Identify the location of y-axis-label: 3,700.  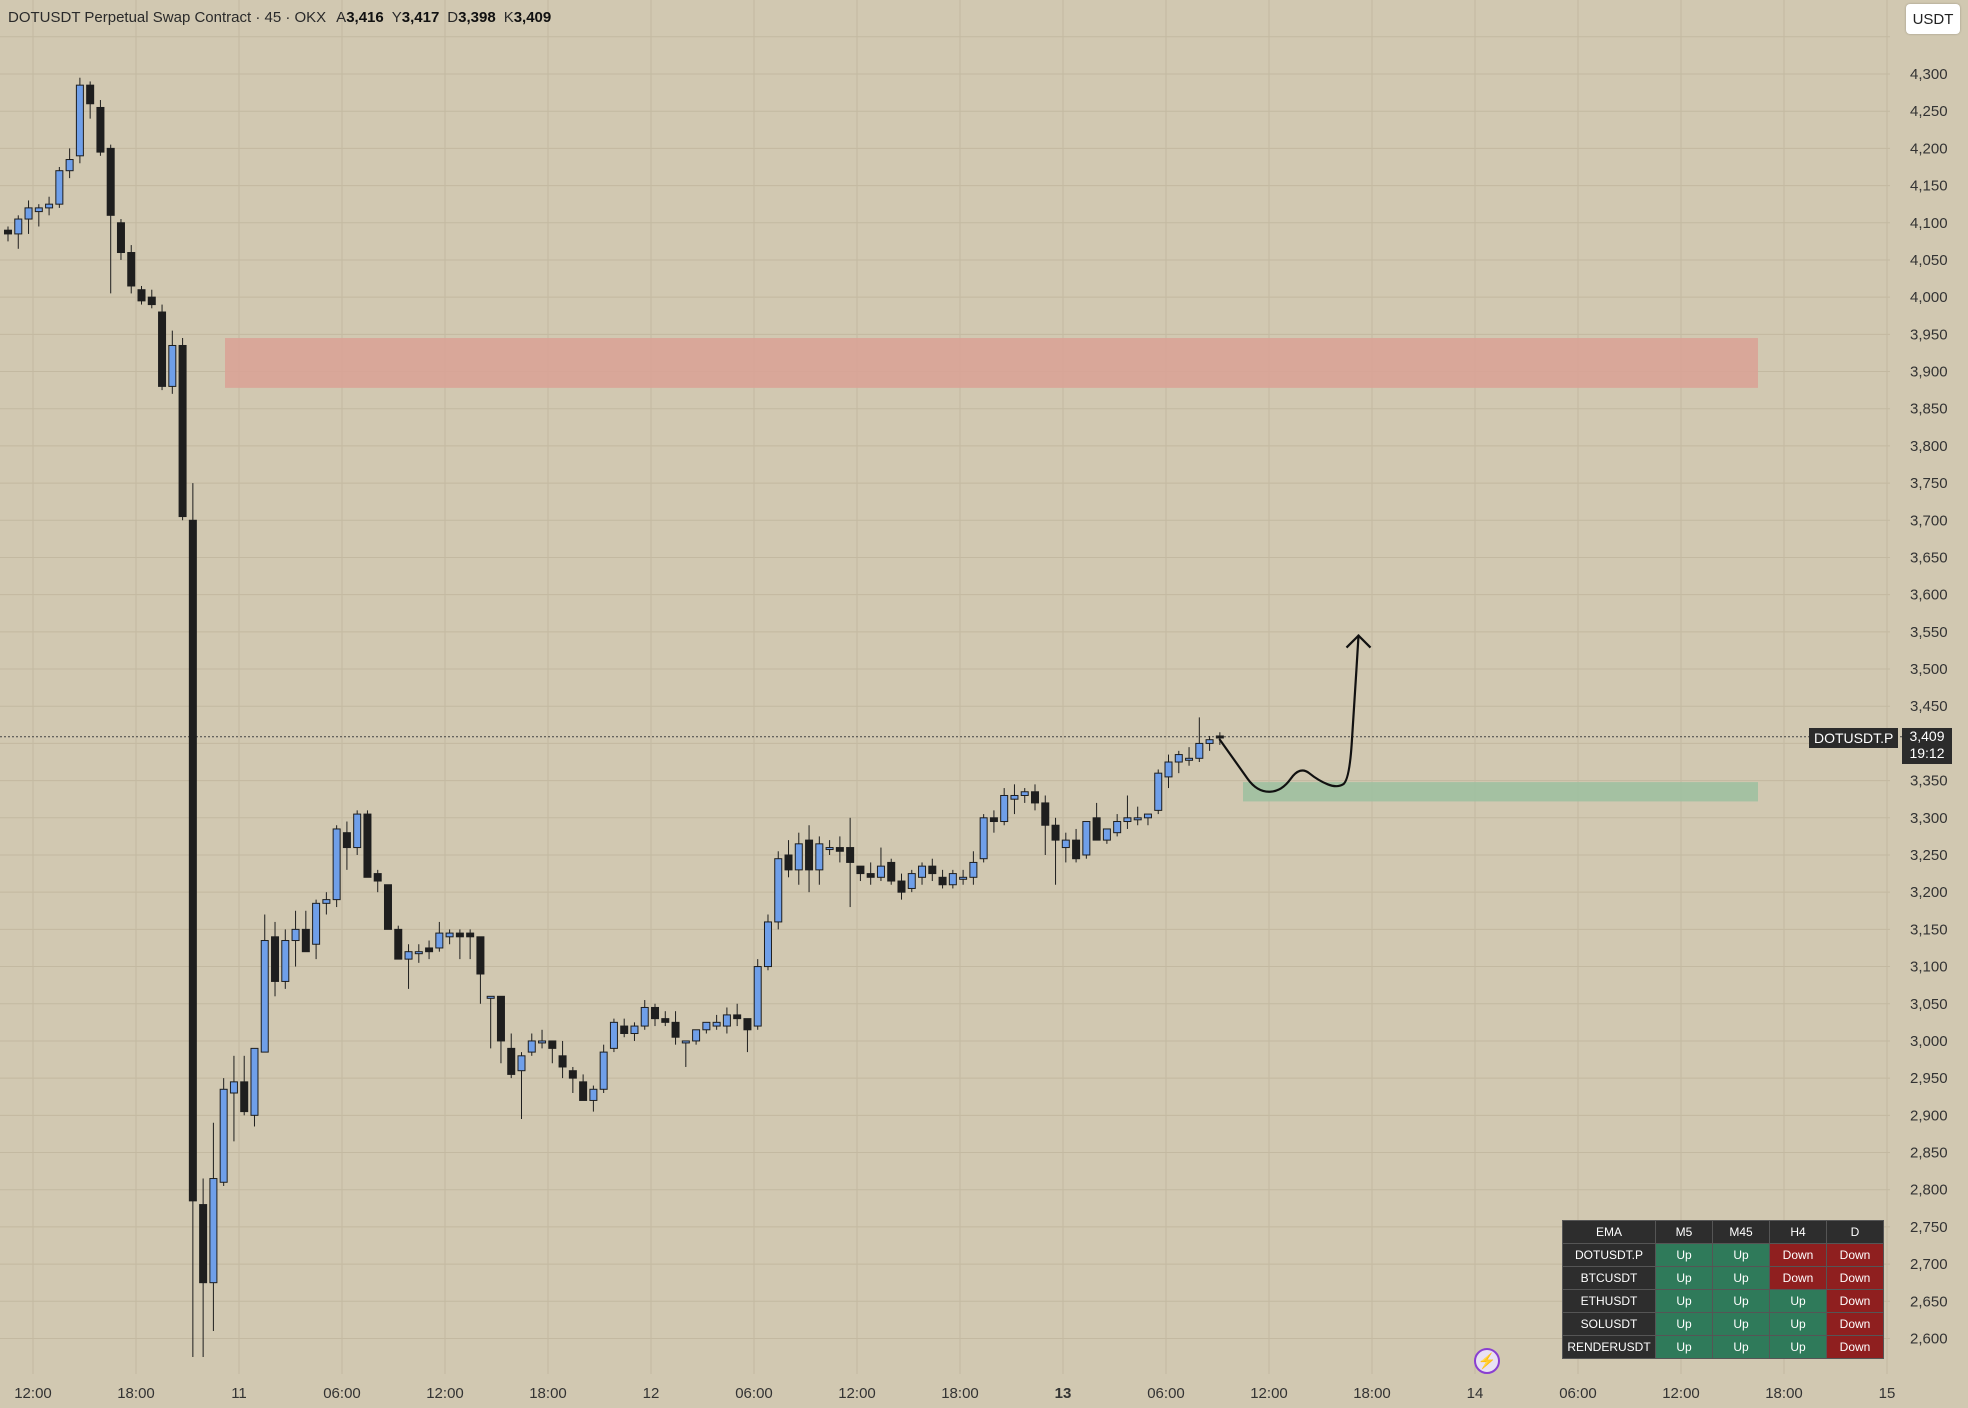
(1929, 520).